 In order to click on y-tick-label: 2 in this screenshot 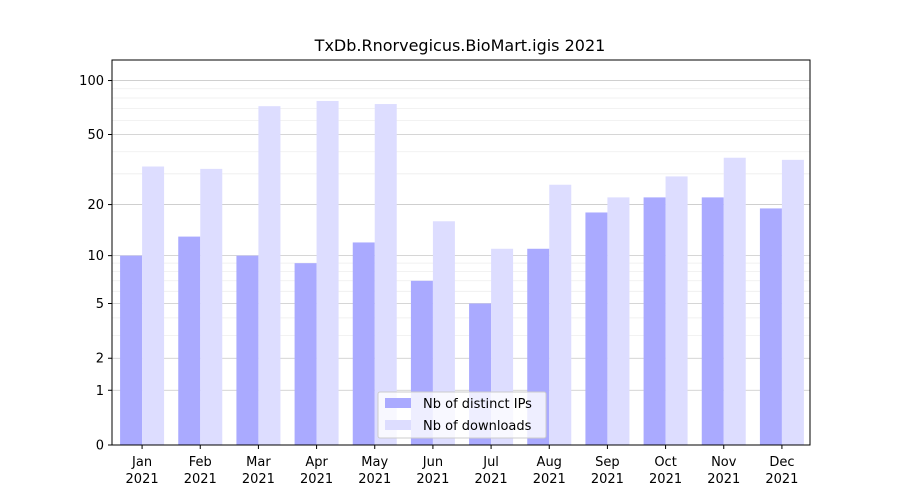, I will do `click(100, 359)`.